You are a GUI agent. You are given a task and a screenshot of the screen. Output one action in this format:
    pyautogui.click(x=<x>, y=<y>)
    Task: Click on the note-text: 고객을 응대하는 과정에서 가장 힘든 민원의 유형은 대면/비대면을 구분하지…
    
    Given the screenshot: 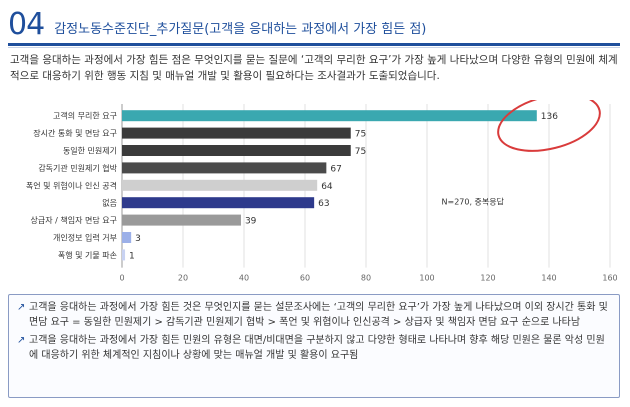 What is the action you would take?
    pyautogui.click(x=317, y=348)
    